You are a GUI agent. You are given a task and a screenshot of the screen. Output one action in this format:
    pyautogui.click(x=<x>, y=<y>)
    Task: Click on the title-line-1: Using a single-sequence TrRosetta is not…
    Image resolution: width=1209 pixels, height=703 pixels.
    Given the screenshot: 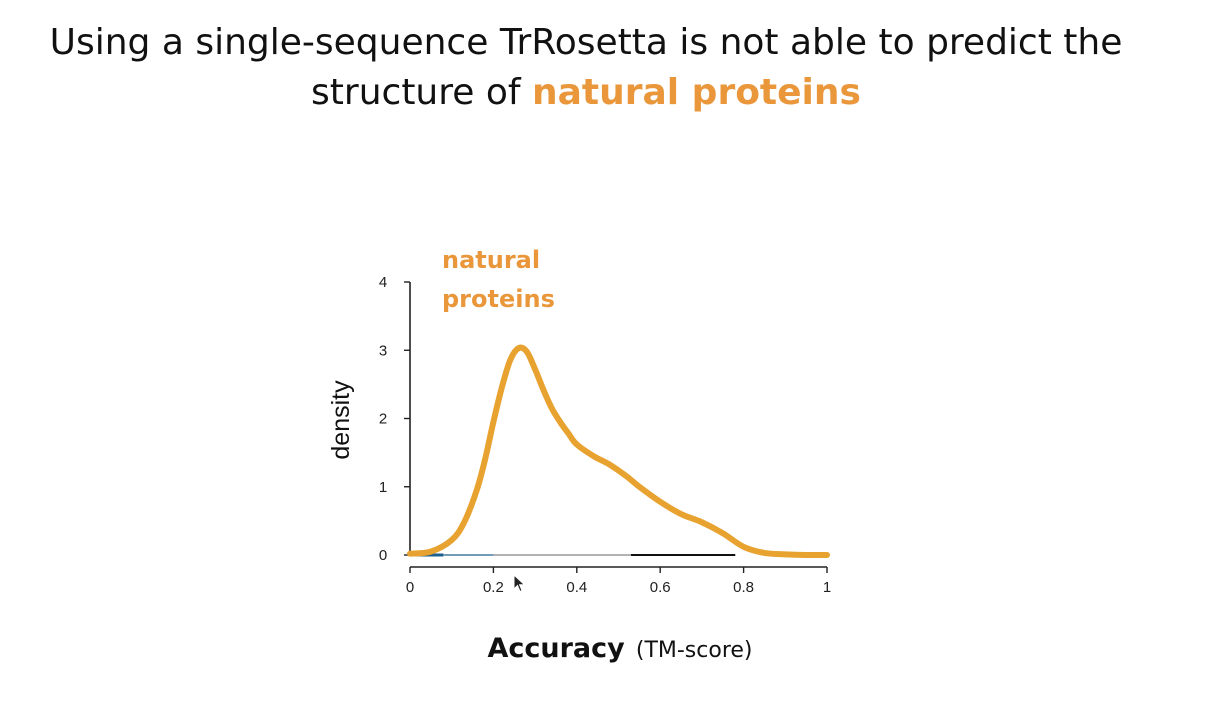 What is the action you would take?
    pyautogui.click(x=586, y=42)
    